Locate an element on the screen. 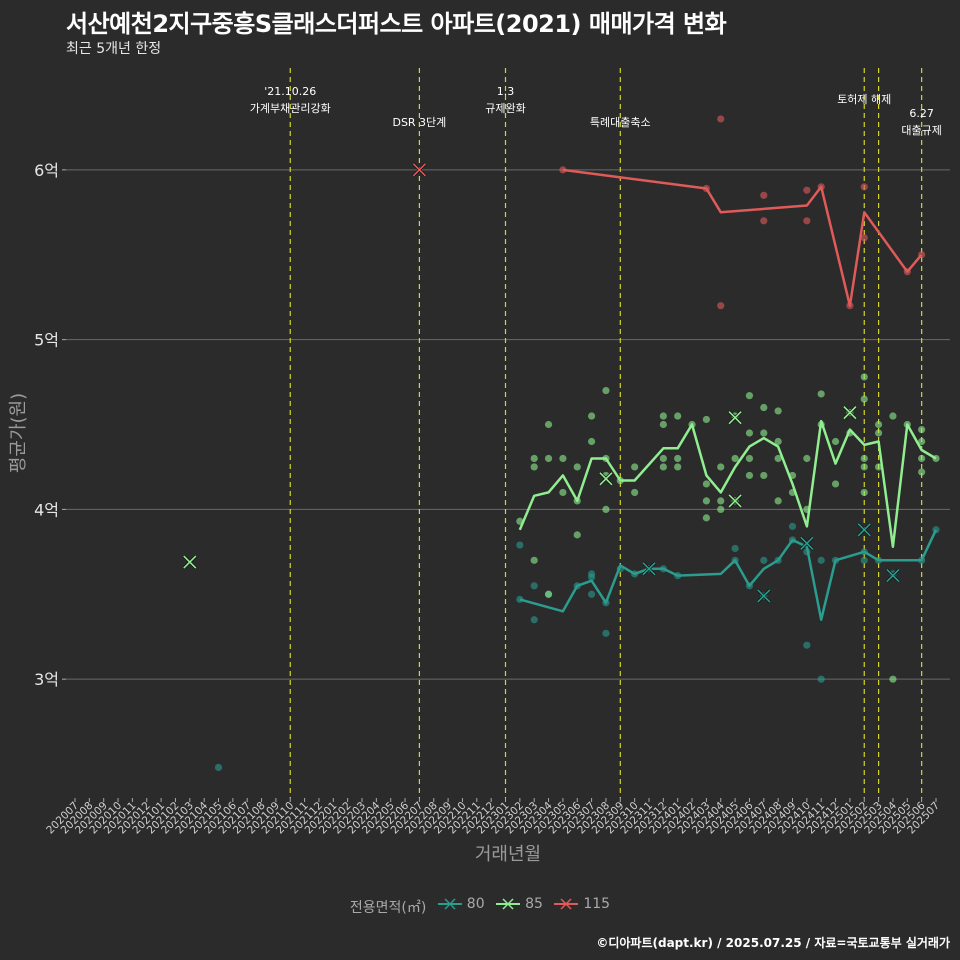  y-tick-label: 6억 is located at coordinates (46, 170).